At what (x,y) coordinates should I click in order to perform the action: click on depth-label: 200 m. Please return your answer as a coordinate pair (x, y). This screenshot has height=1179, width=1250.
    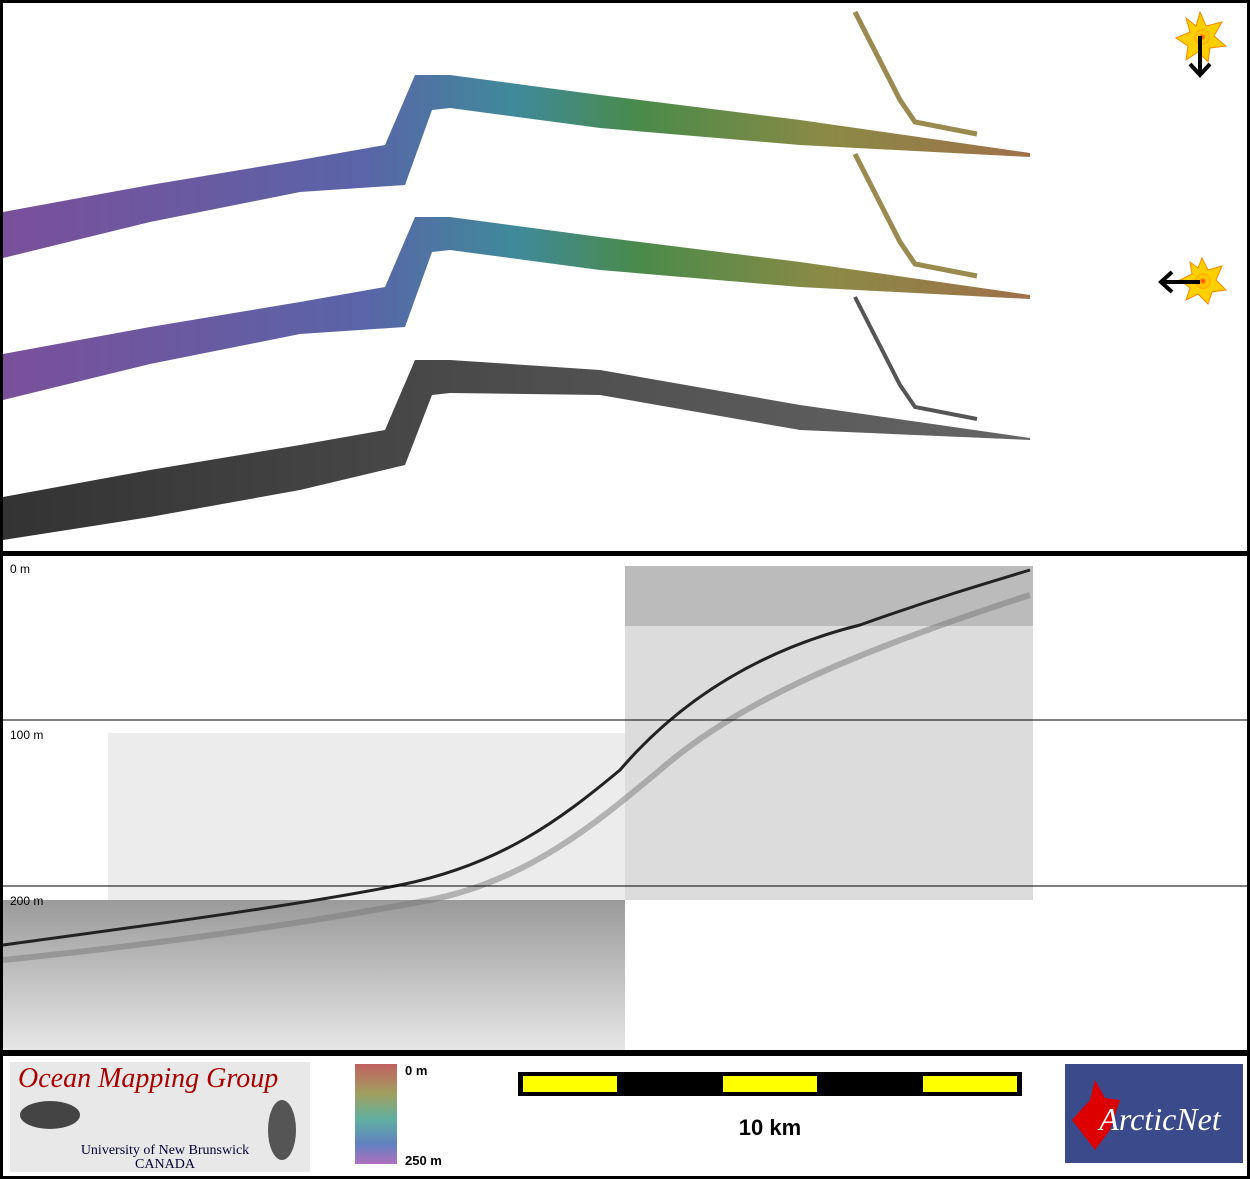
    Looking at the image, I should click on (26, 901).